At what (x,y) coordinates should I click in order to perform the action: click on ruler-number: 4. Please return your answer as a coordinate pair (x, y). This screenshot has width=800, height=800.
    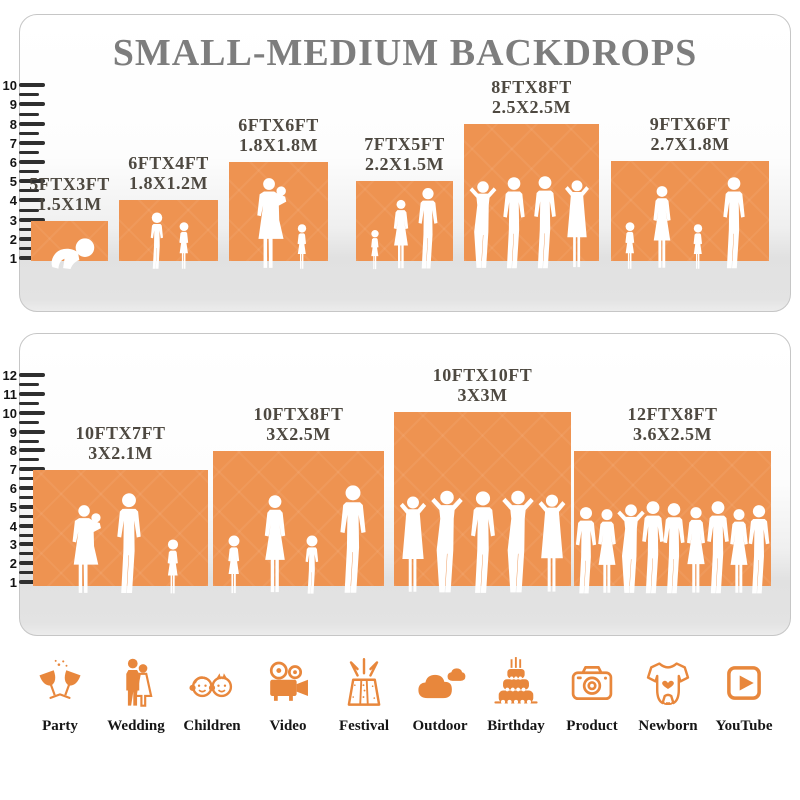
    Looking at the image, I should click on (13, 526).